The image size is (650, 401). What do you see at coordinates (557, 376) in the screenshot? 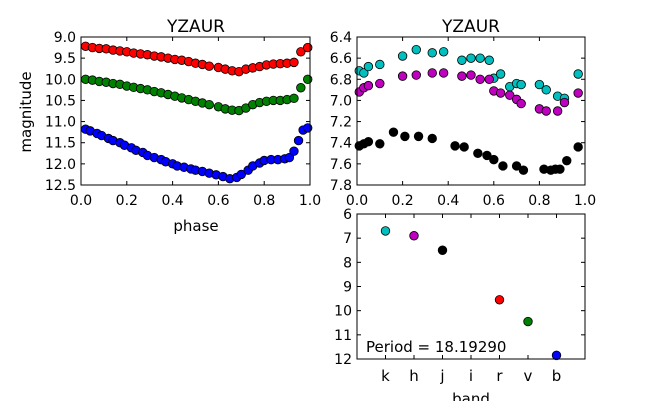
I see `band-tick-label: b` at bounding box center [557, 376].